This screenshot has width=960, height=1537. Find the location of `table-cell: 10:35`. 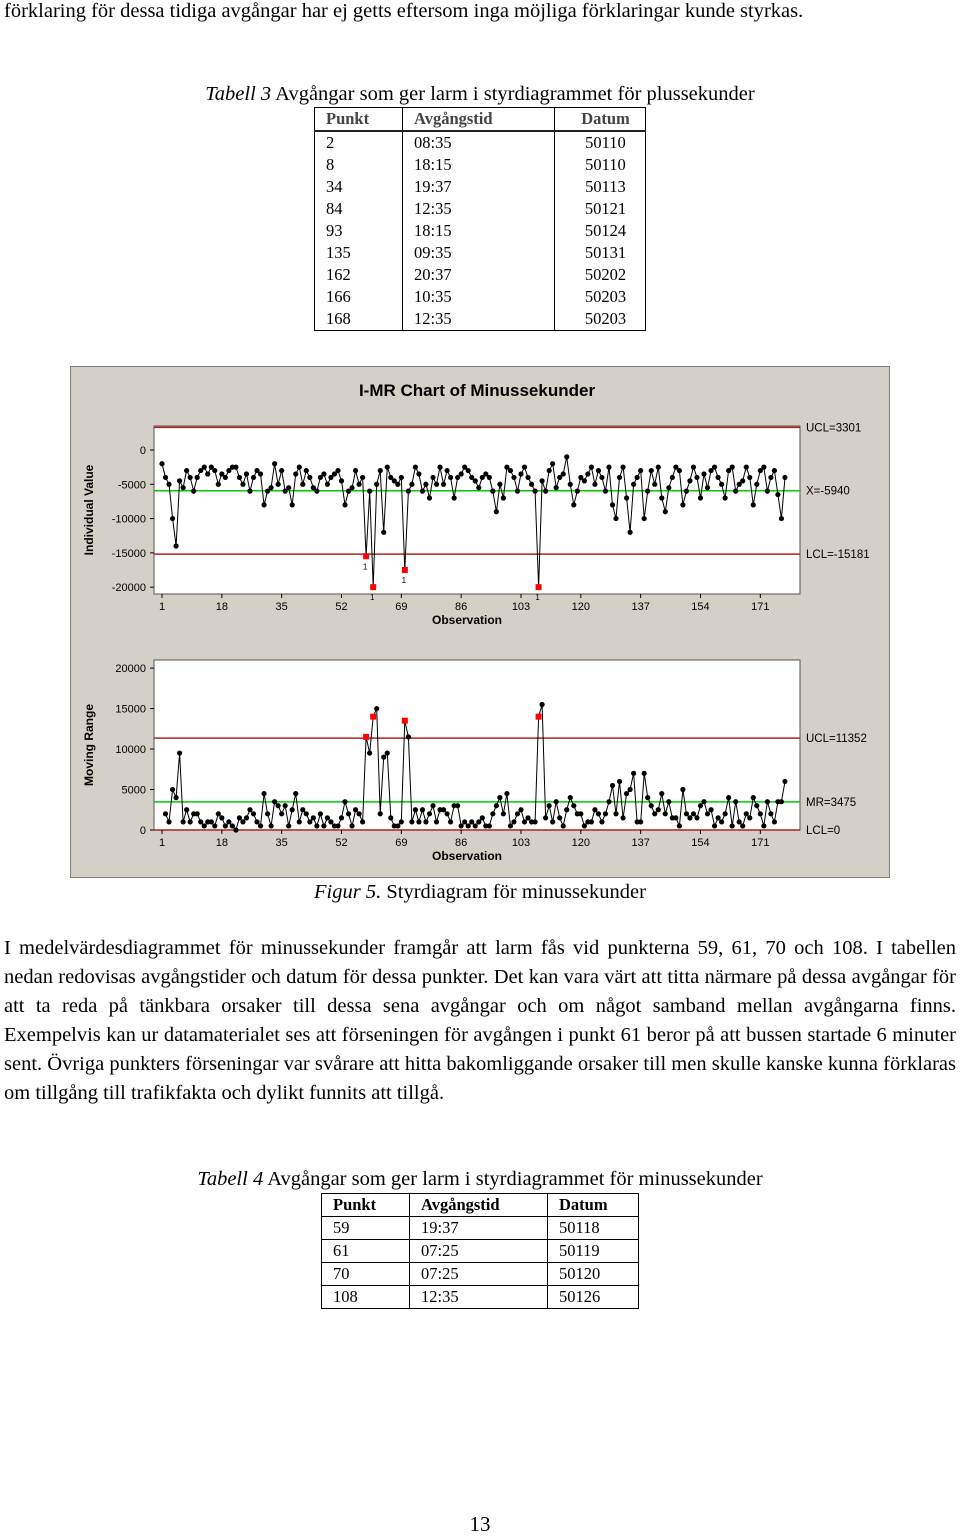

table-cell: 10:35 is located at coordinates (478, 297).